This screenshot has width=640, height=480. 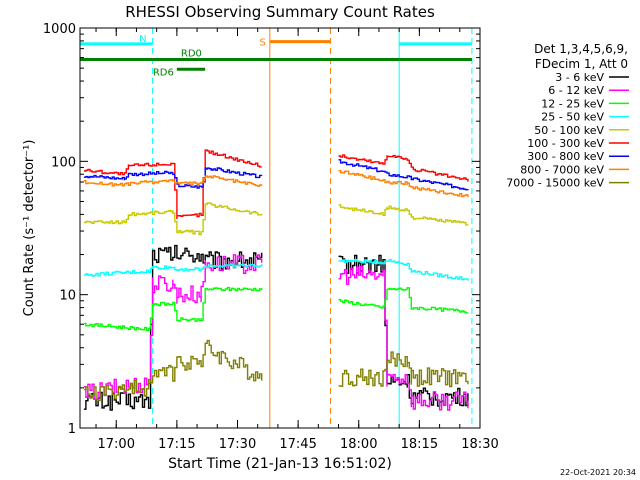 I want to click on flag-label-n: N, so click(x=142, y=39).